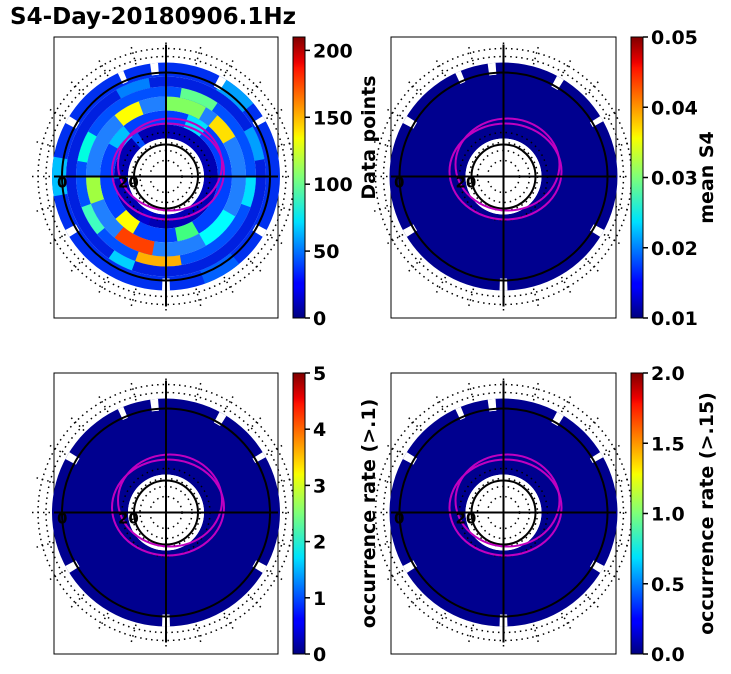 The width and height of the screenshot is (731, 674). Describe the element at coordinates (336, 514) in the screenshot. I see `colorbar: 0 1 2 3 4 5 occurrence rate (>.1)` at that location.